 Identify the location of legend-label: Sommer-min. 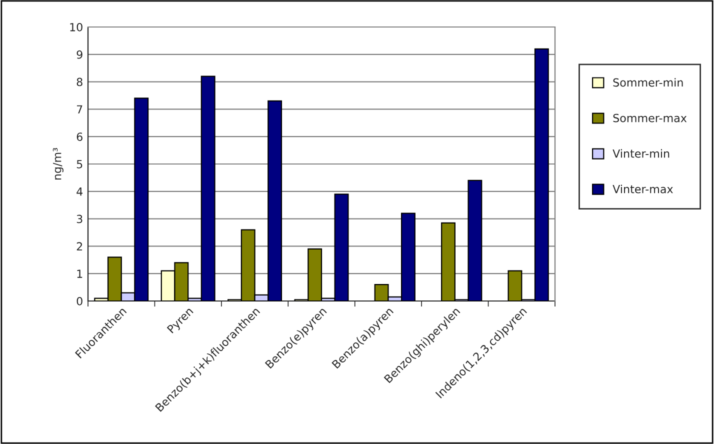
(648, 82).